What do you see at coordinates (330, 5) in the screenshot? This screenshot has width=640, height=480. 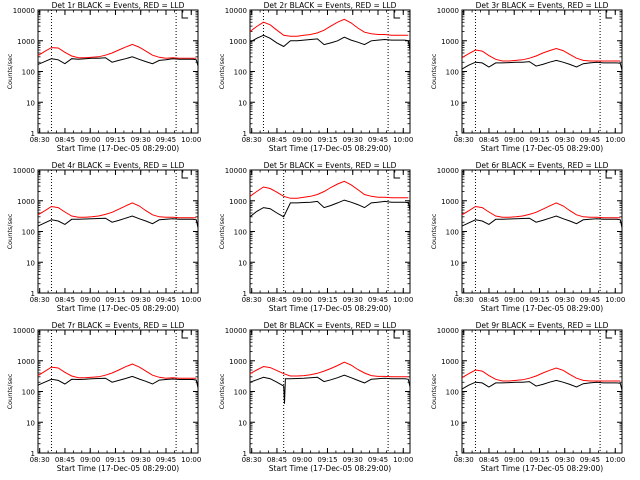 I see `chart-title: Det 2r BLACK = Events, RED = LLD` at bounding box center [330, 5].